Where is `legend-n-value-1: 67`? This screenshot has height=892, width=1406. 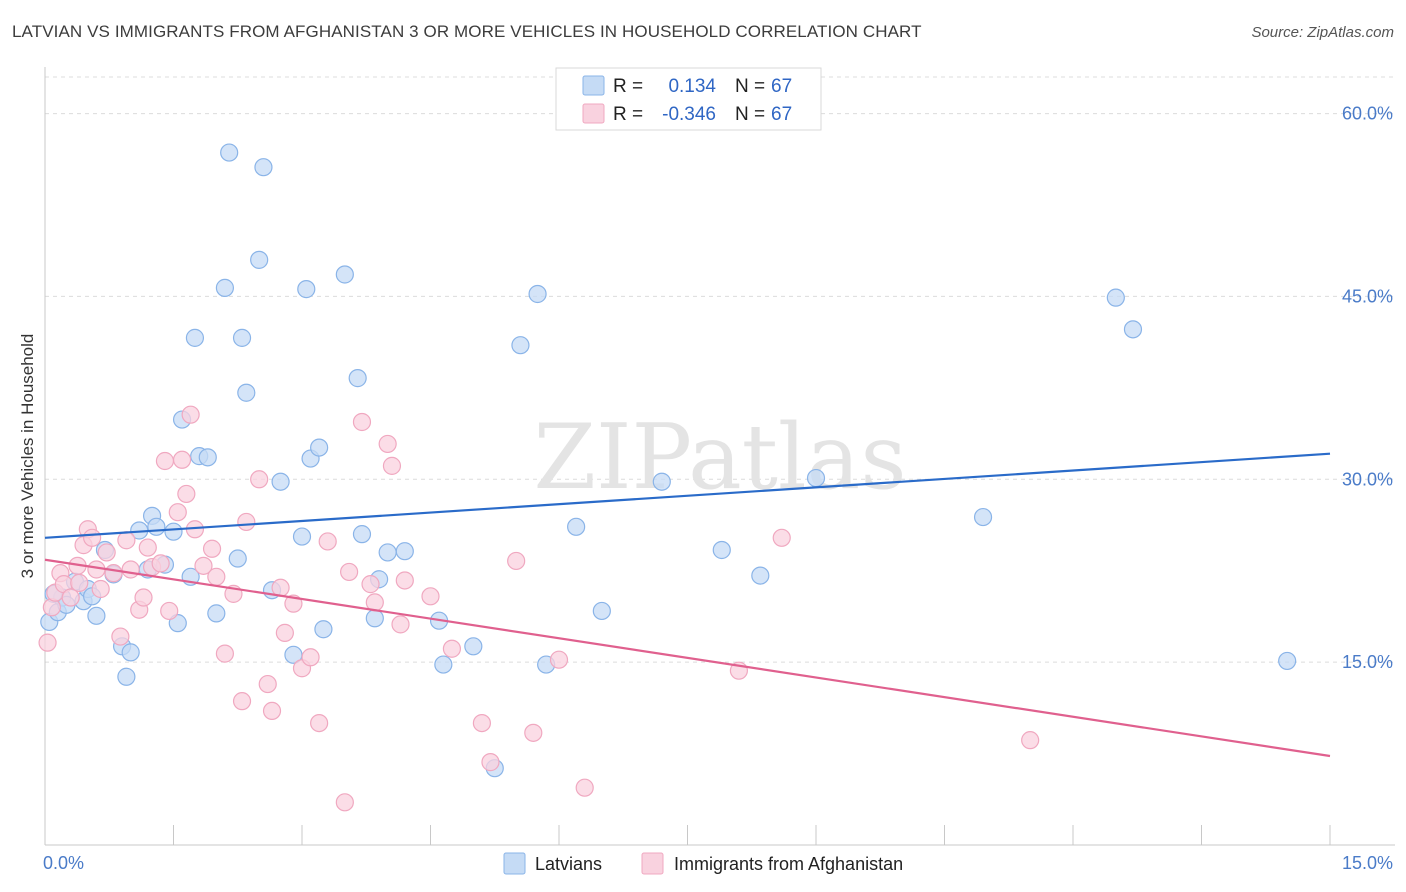 legend-n-value-1: 67 is located at coordinates (781, 86).